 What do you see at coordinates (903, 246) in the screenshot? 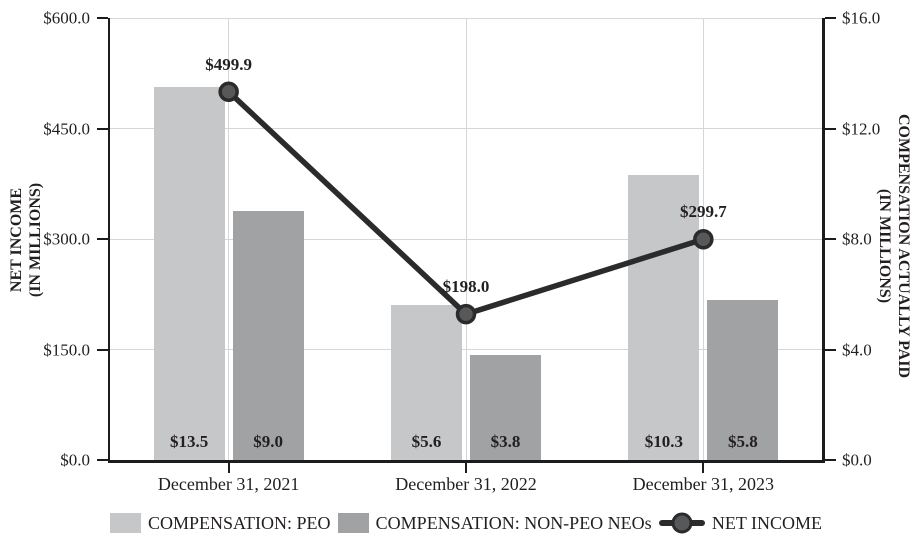
I see `right-axis-title-line1: COMPENSATION ACTUALLY PAID` at bounding box center [903, 246].